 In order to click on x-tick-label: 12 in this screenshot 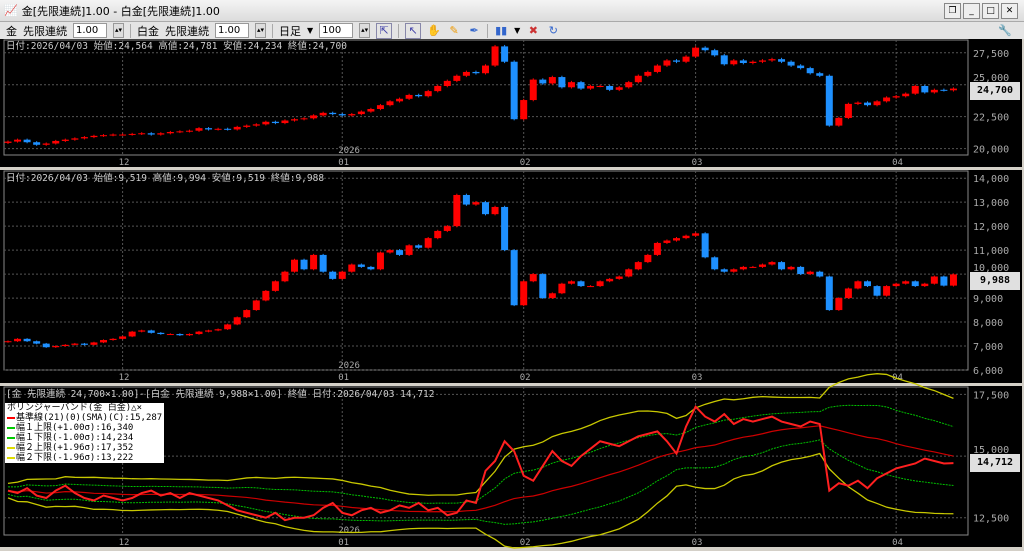, I will do `click(124, 163)`.